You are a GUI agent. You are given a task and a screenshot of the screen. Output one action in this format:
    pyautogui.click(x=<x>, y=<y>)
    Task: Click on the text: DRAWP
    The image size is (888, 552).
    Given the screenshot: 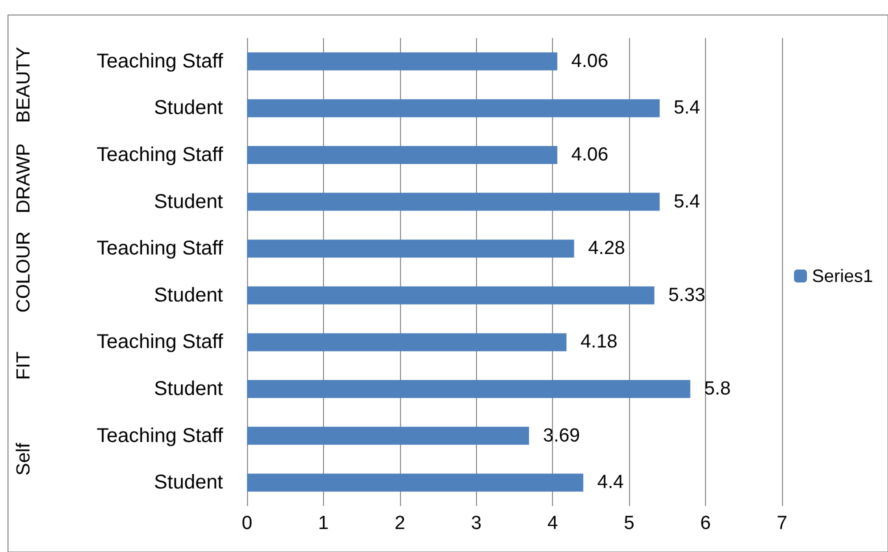 What is the action you would take?
    pyautogui.click(x=24, y=178)
    